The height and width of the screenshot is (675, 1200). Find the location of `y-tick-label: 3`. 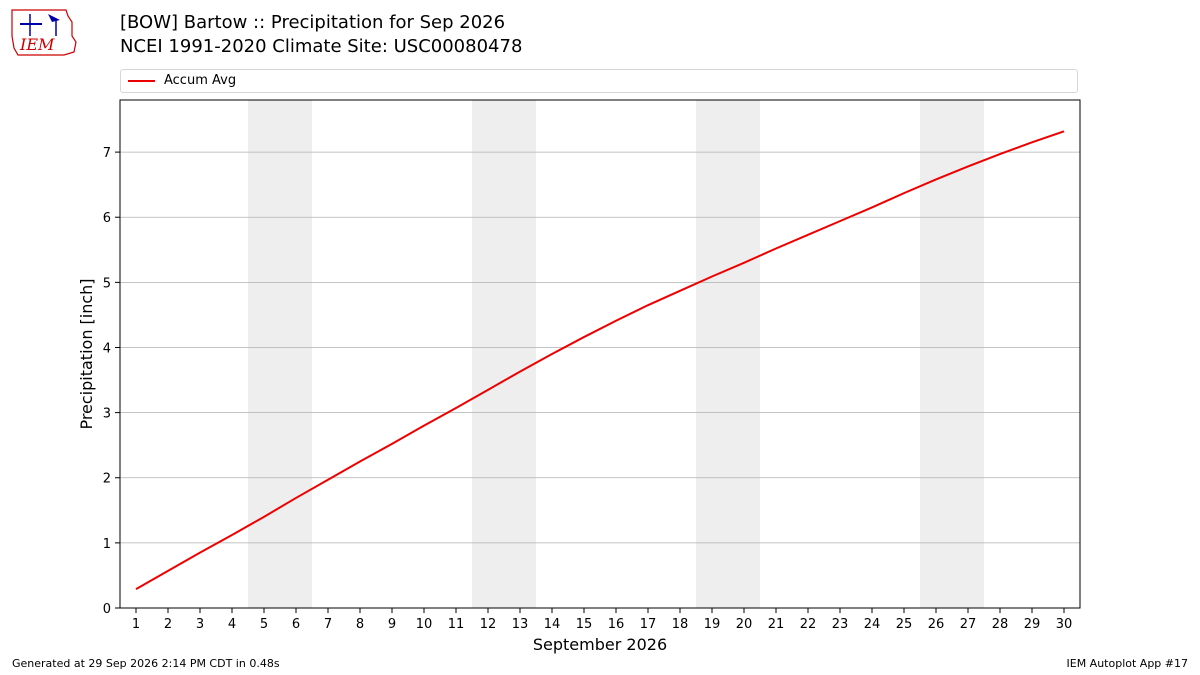

y-tick-label: 3 is located at coordinates (107, 414).